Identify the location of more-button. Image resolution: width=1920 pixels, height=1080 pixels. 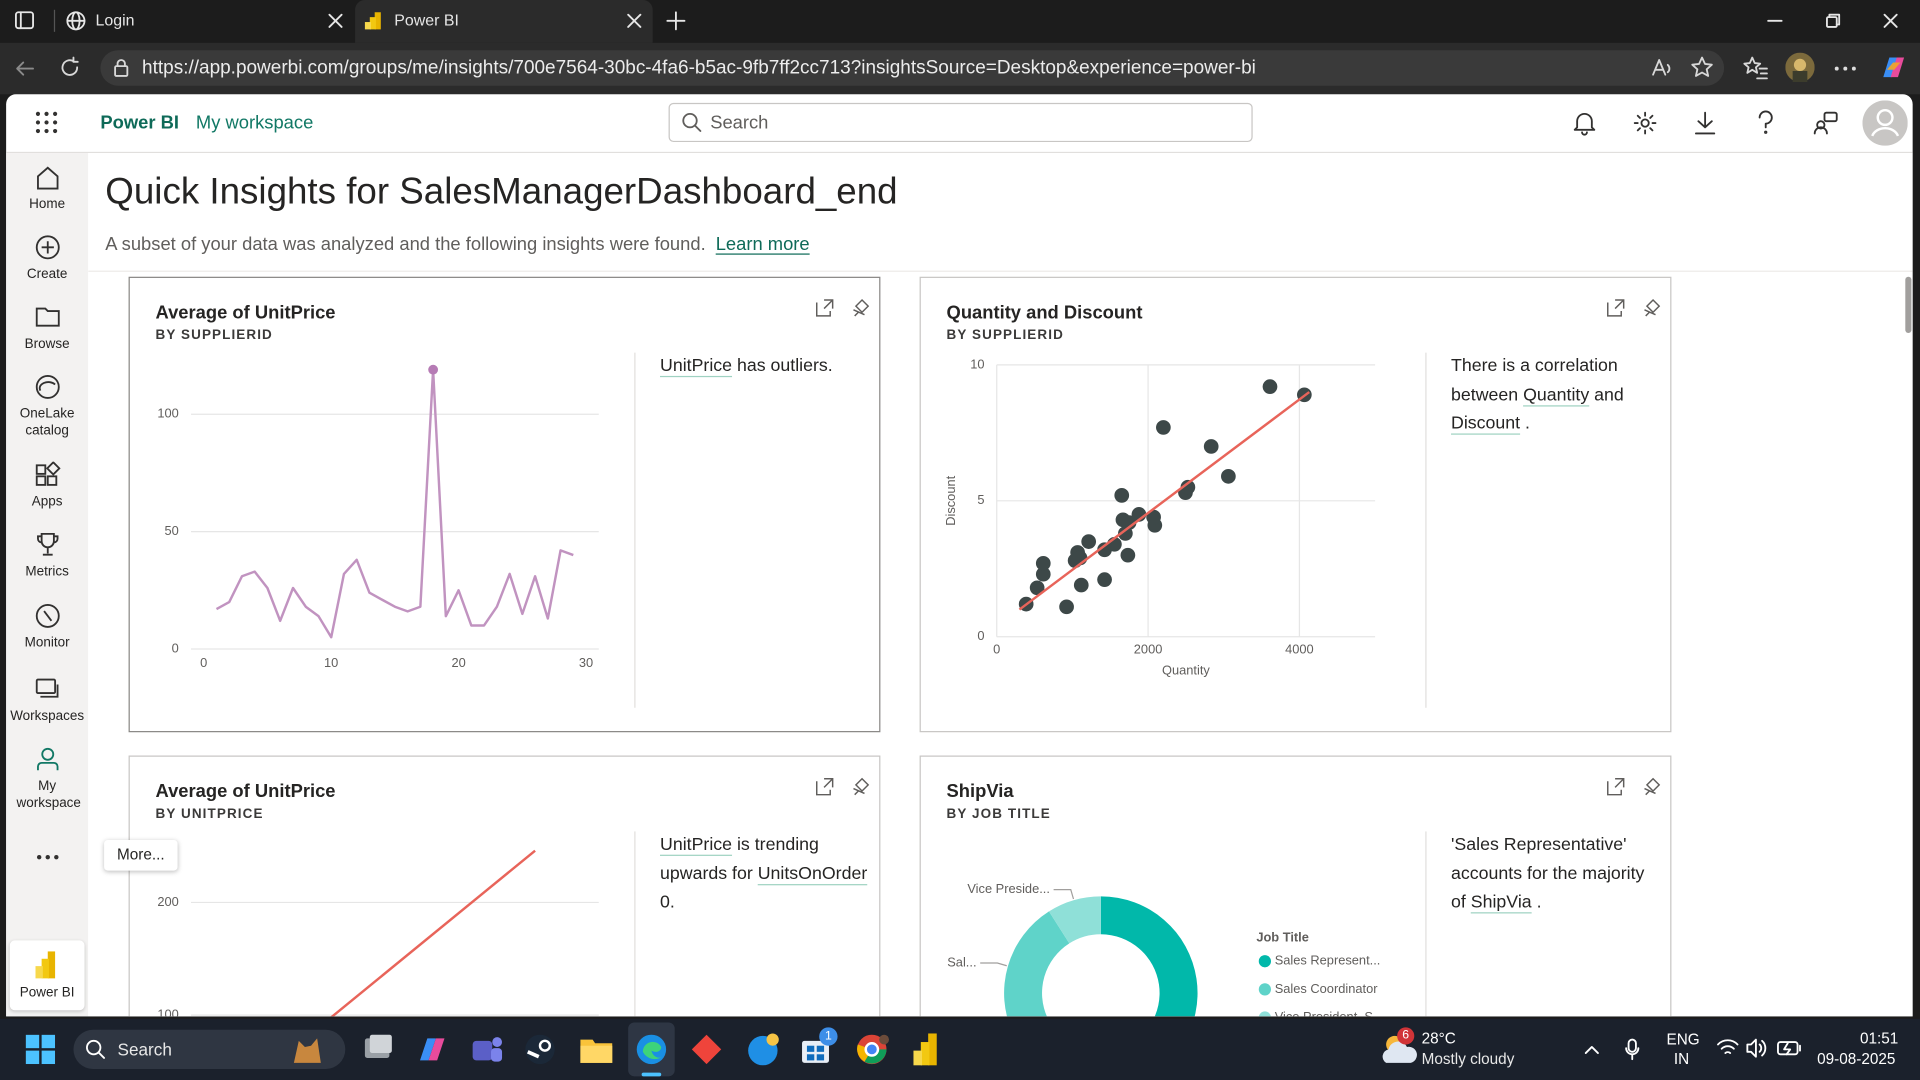
(47, 857).